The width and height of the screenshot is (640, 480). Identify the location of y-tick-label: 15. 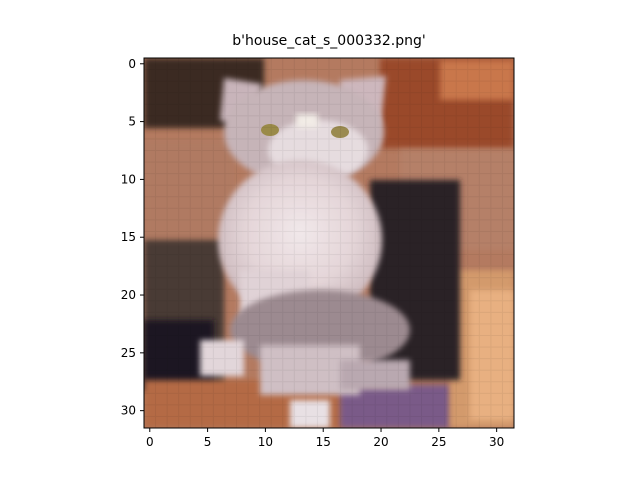
(128, 237).